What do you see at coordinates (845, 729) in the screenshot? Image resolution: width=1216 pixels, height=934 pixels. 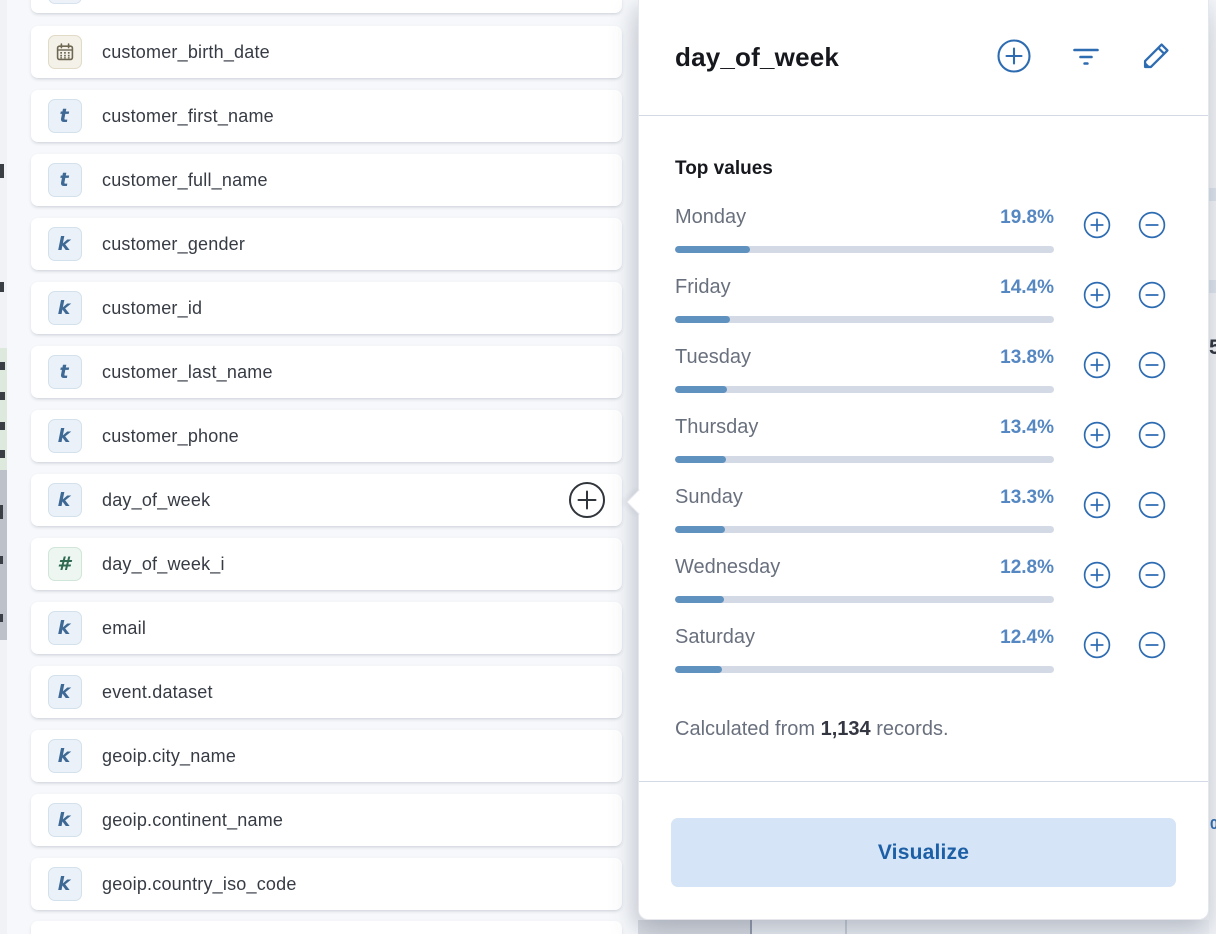 I see `record-count: 1,134` at bounding box center [845, 729].